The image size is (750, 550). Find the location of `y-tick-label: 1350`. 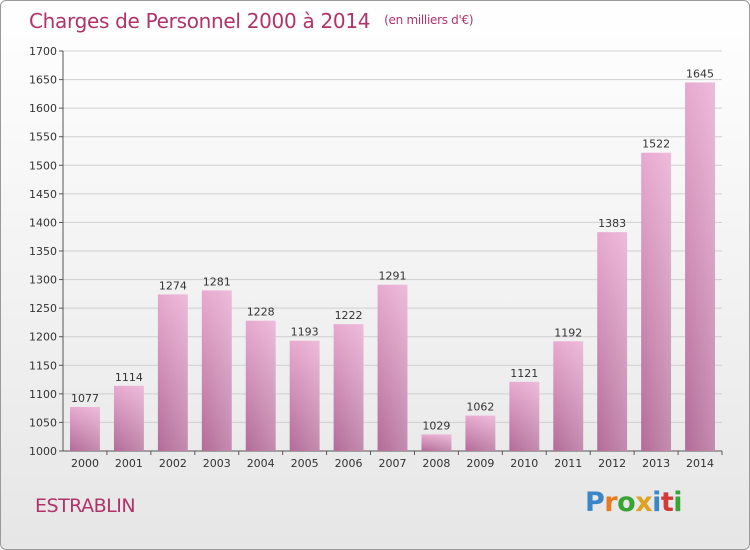

y-tick-label: 1350 is located at coordinates (43, 251).